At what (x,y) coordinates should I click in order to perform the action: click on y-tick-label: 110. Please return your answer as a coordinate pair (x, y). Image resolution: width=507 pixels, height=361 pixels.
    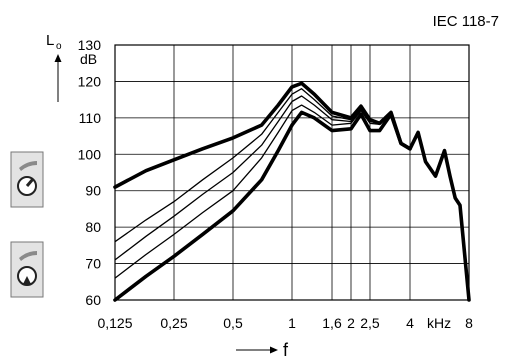
    Looking at the image, I should click on (90, 118).